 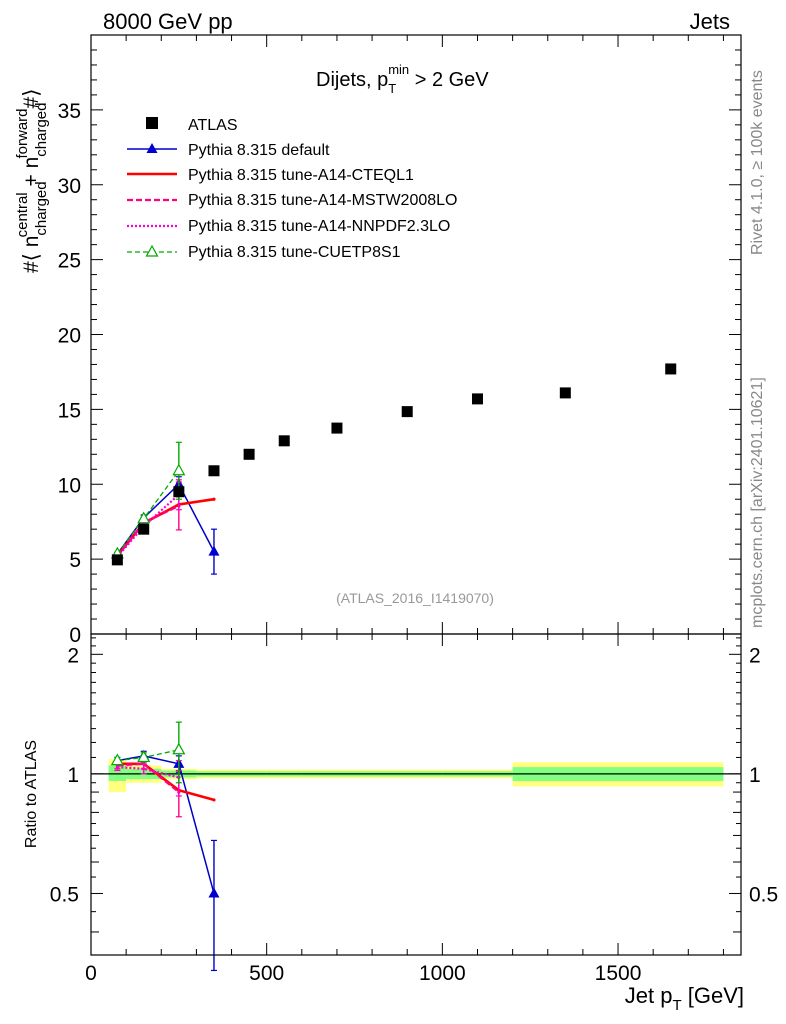 I want to click on ratio-ytick-label-left: 2, so click(x=73, y=655).